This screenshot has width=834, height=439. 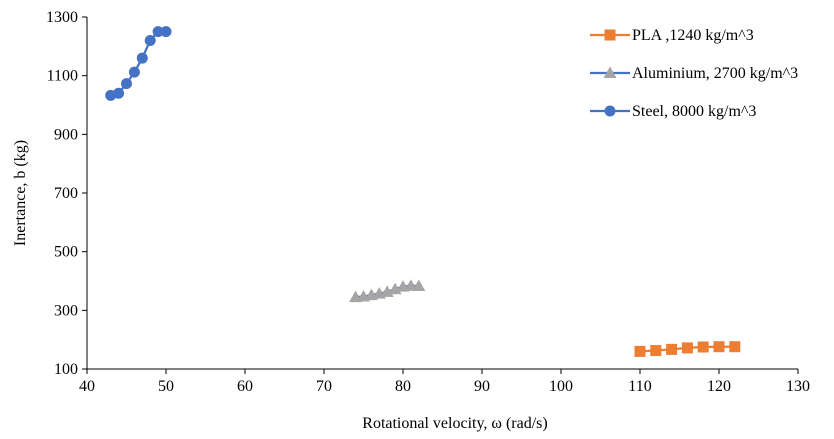 What do you see at coordinates (387, 291) in the screenshot?
I see `series-triangle` at bounding box center [387, 291].